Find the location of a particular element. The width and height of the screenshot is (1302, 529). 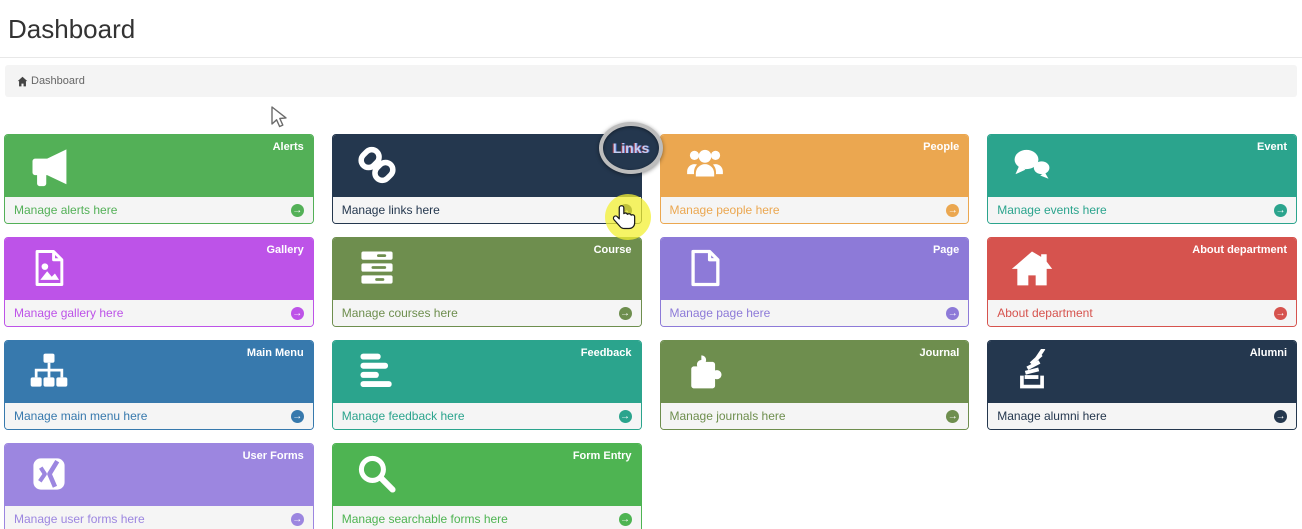

tile-body: Alumni is located at coordinates (1142, 372).